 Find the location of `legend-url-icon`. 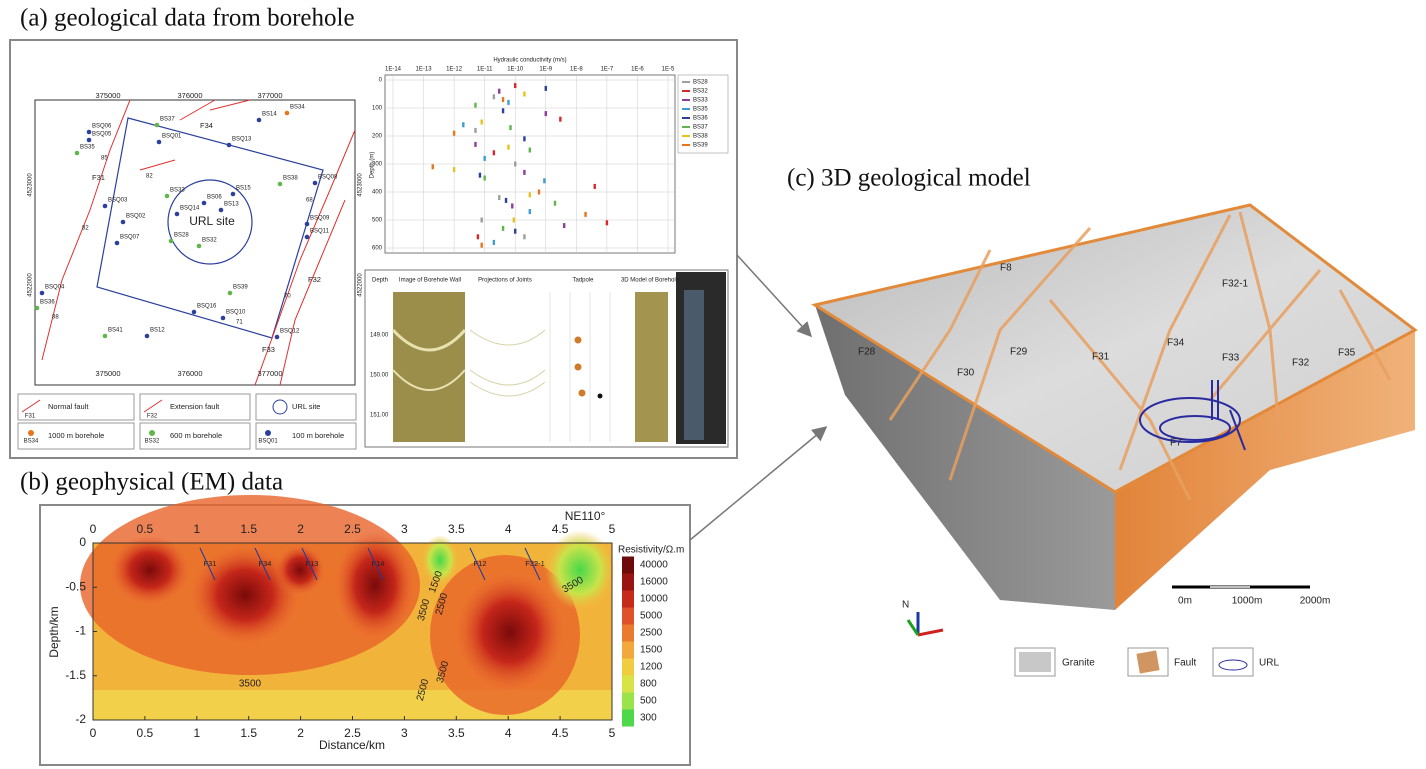

legend-url-icon is located at coordinates (280, 407).